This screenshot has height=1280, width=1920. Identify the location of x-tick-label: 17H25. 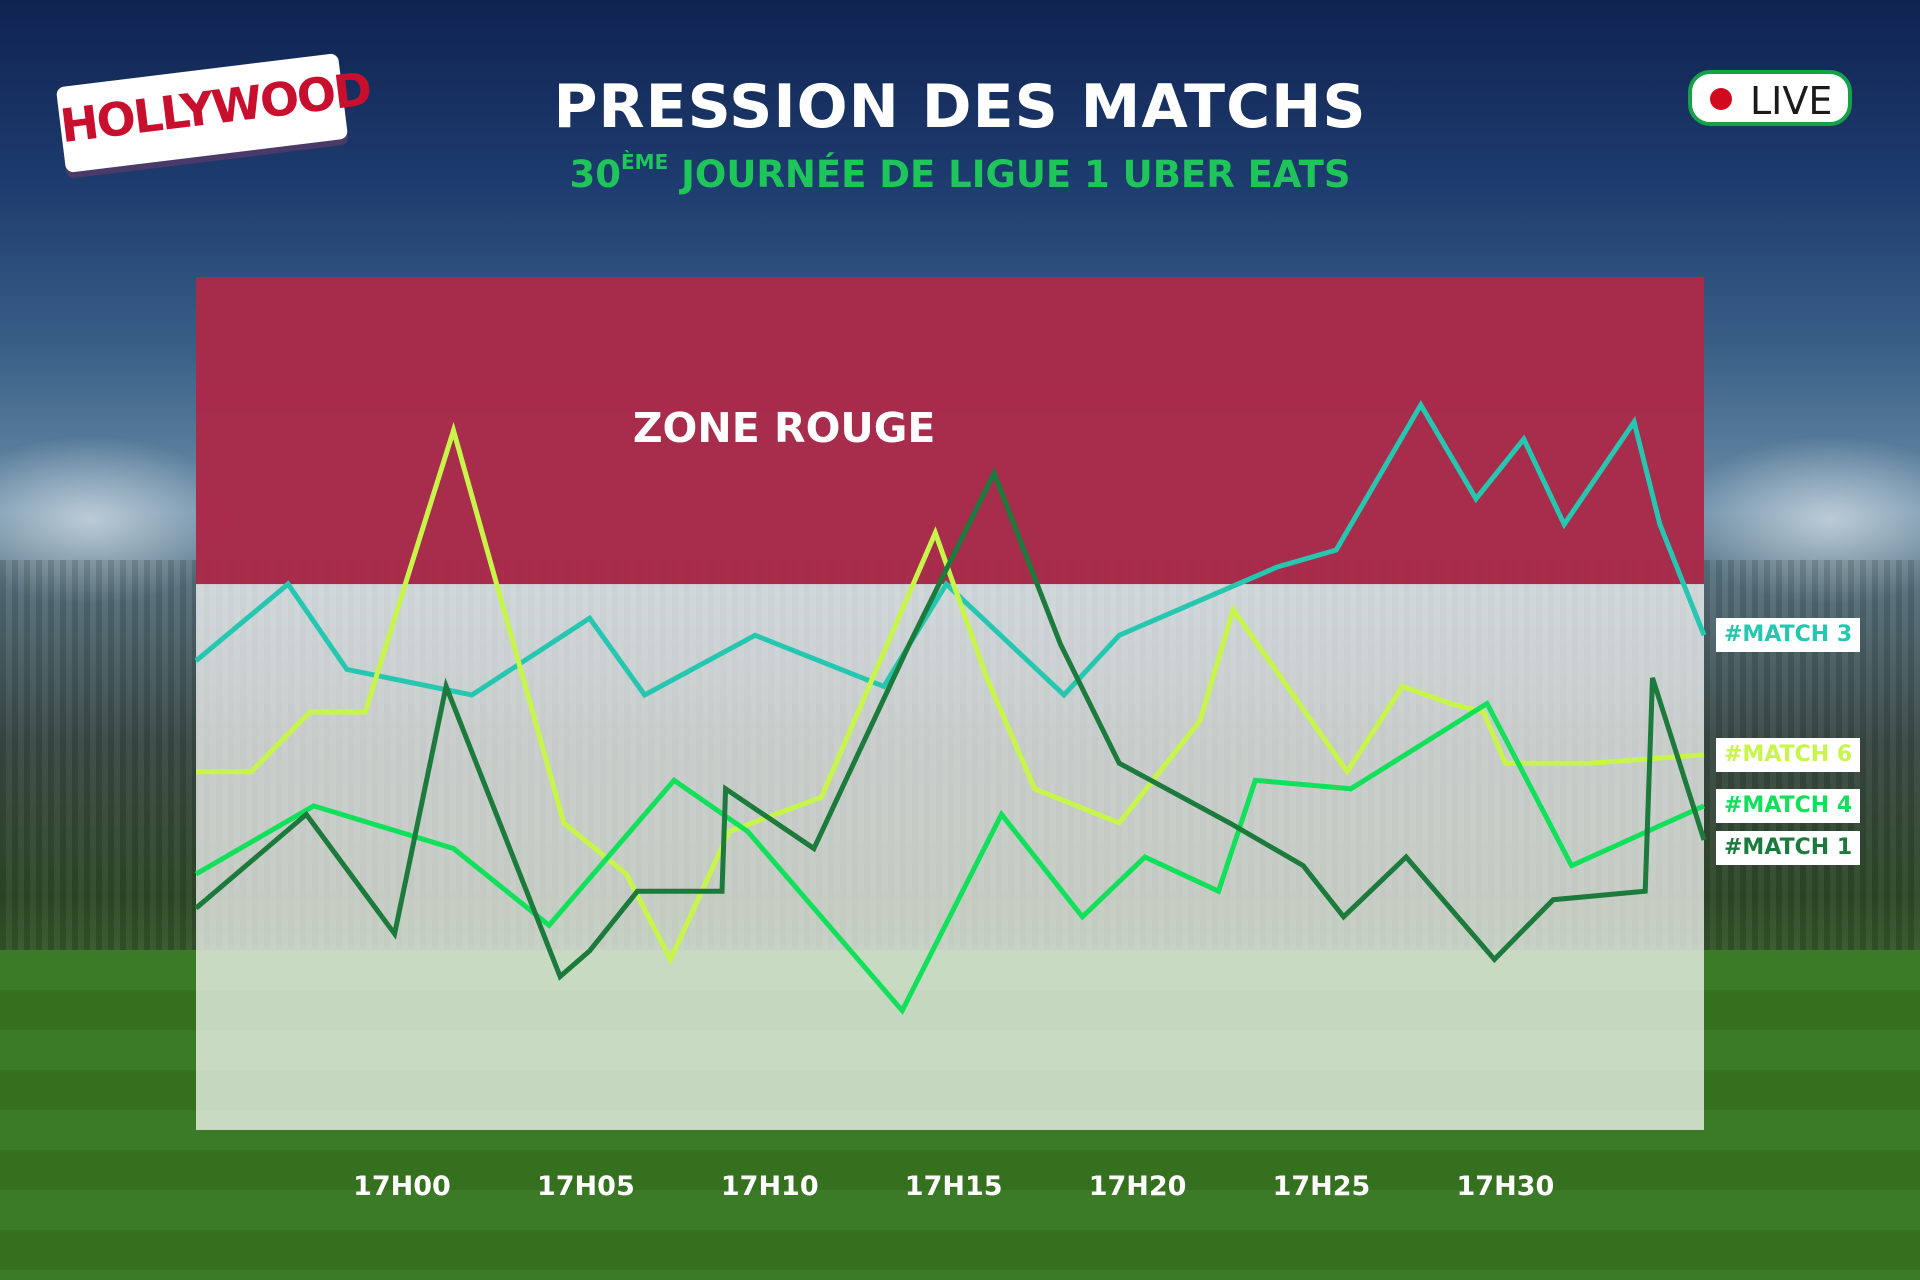
(1322, 1186).